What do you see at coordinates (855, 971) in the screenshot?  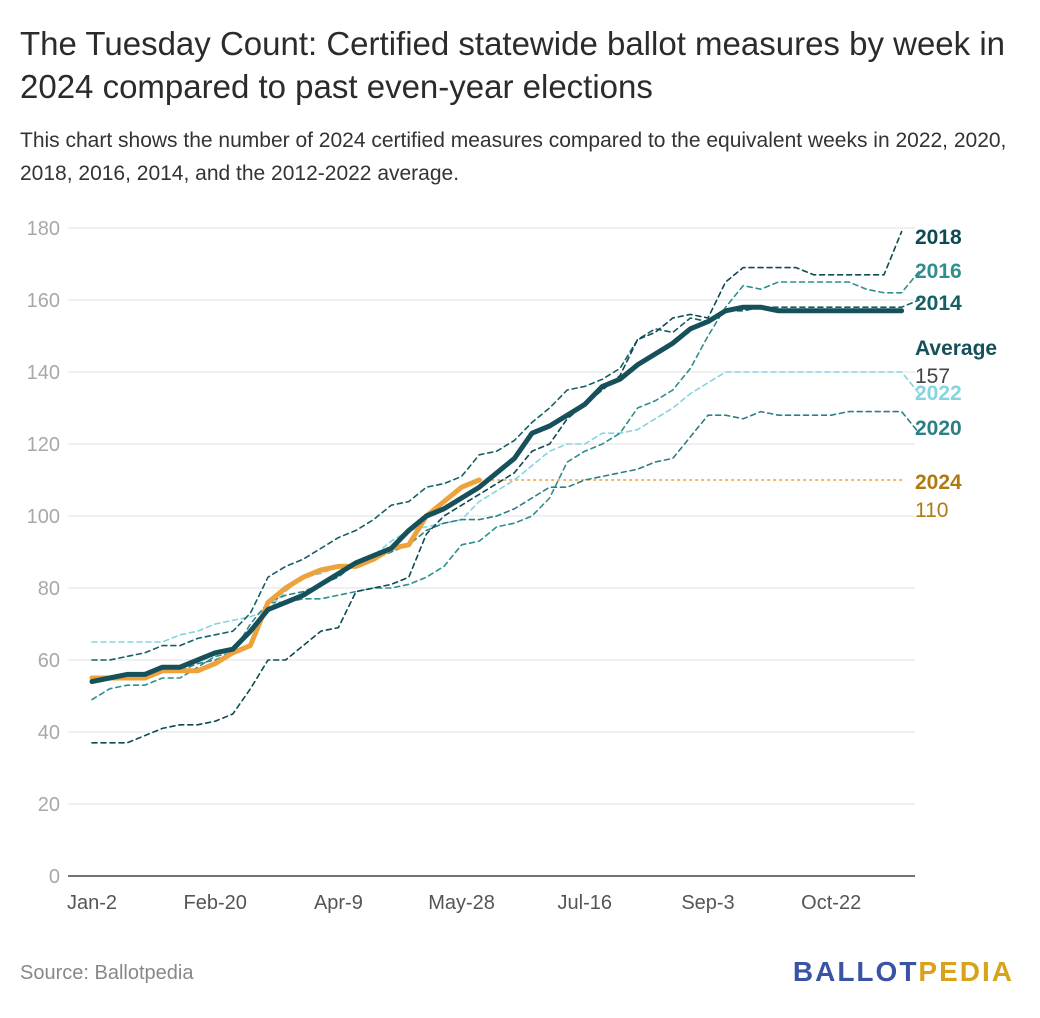 I see `logo-part-ballot: BALLOT` at bounding box center [855, 971].